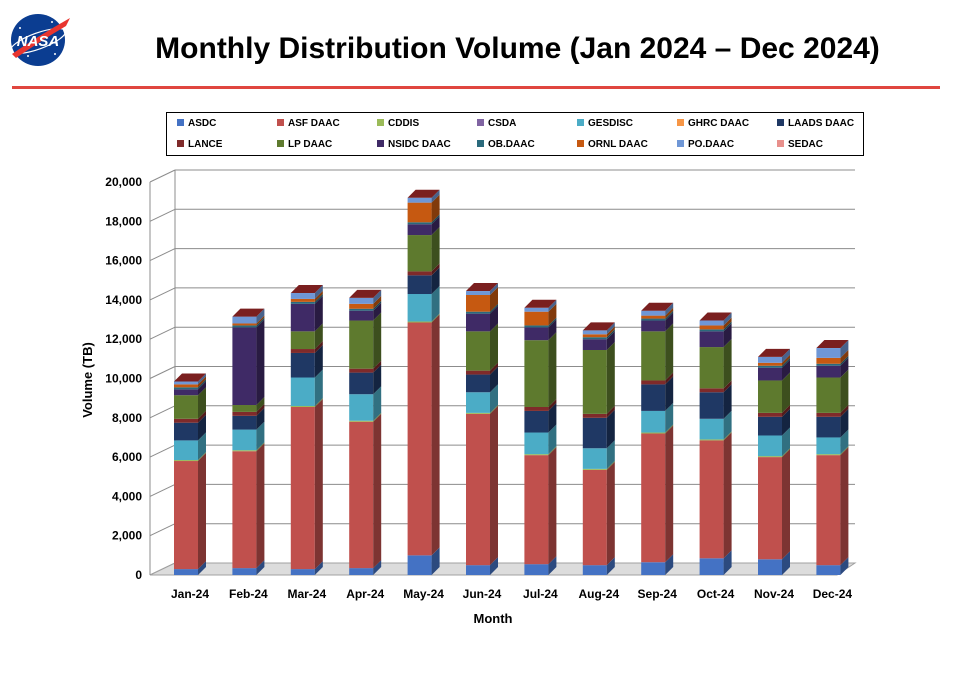 Image resolution: width=955 pixels, height=681 pixels. I want to click on legend-item: LP DAAC, so click(304, 145).